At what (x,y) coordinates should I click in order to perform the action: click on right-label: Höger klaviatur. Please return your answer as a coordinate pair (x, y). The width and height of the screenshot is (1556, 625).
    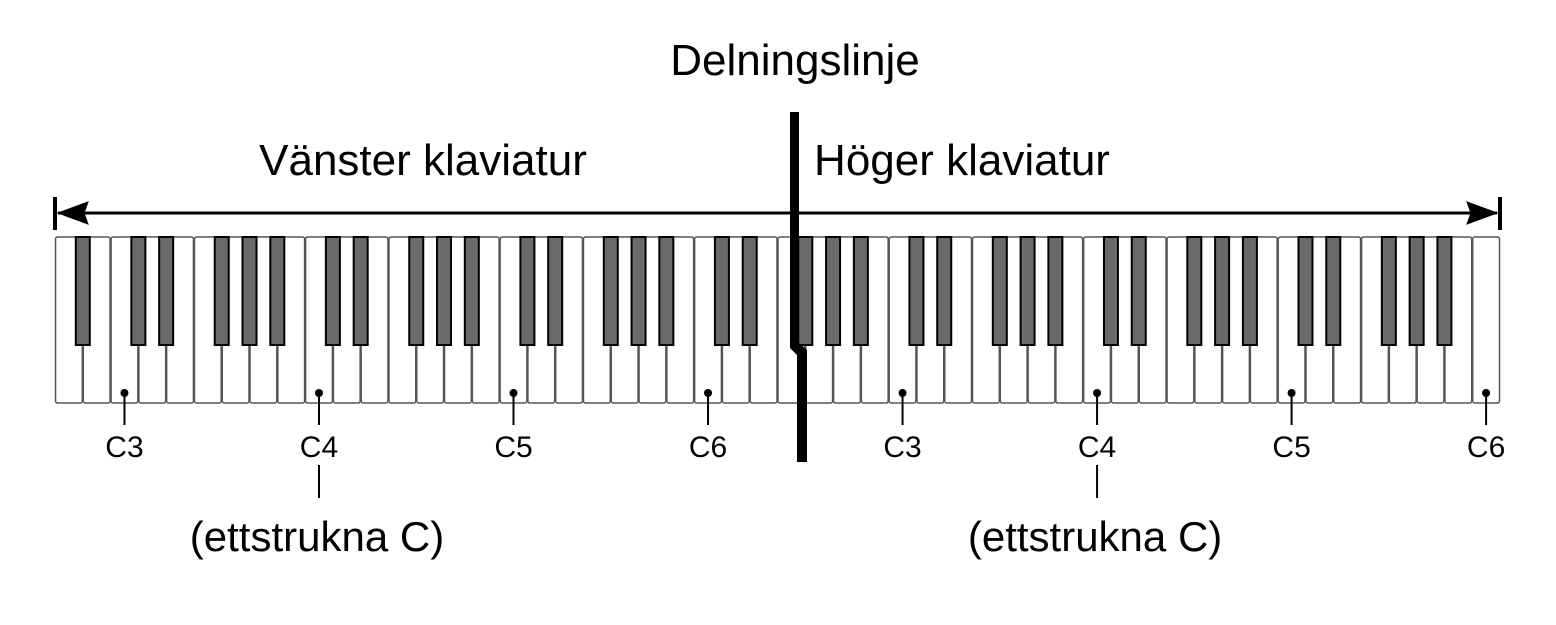
    Looking at the image, I should click on (962, 160).